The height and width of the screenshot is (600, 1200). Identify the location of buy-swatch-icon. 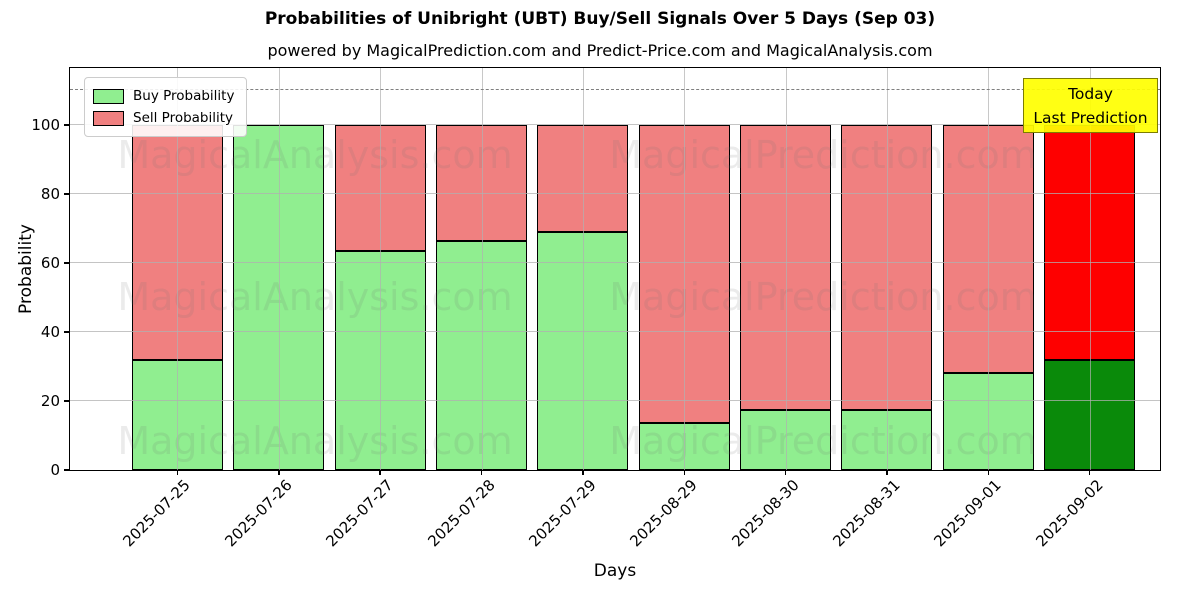
(108, 96).